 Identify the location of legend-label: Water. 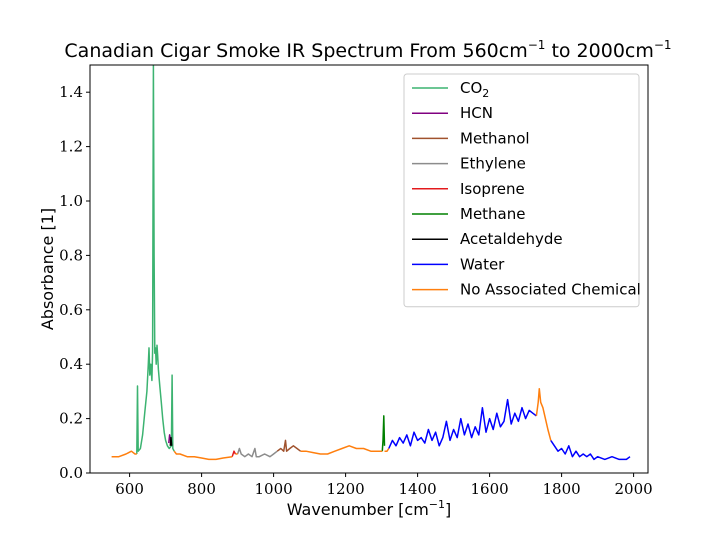
(482, 264).